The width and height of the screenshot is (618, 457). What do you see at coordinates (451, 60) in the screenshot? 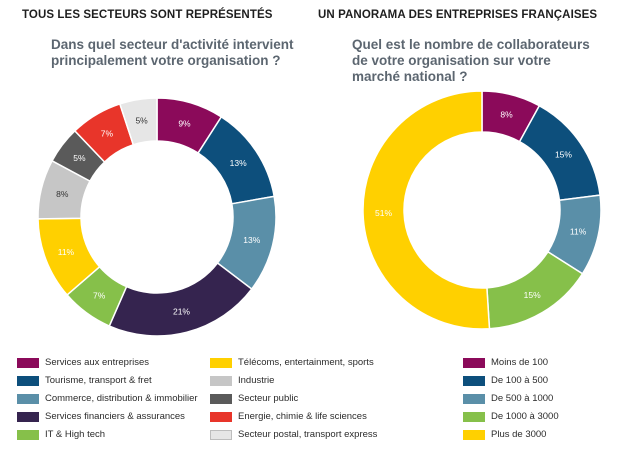
I see `right-question-line-2: de votre organisation sur votre` at bounding box center [451, 60].